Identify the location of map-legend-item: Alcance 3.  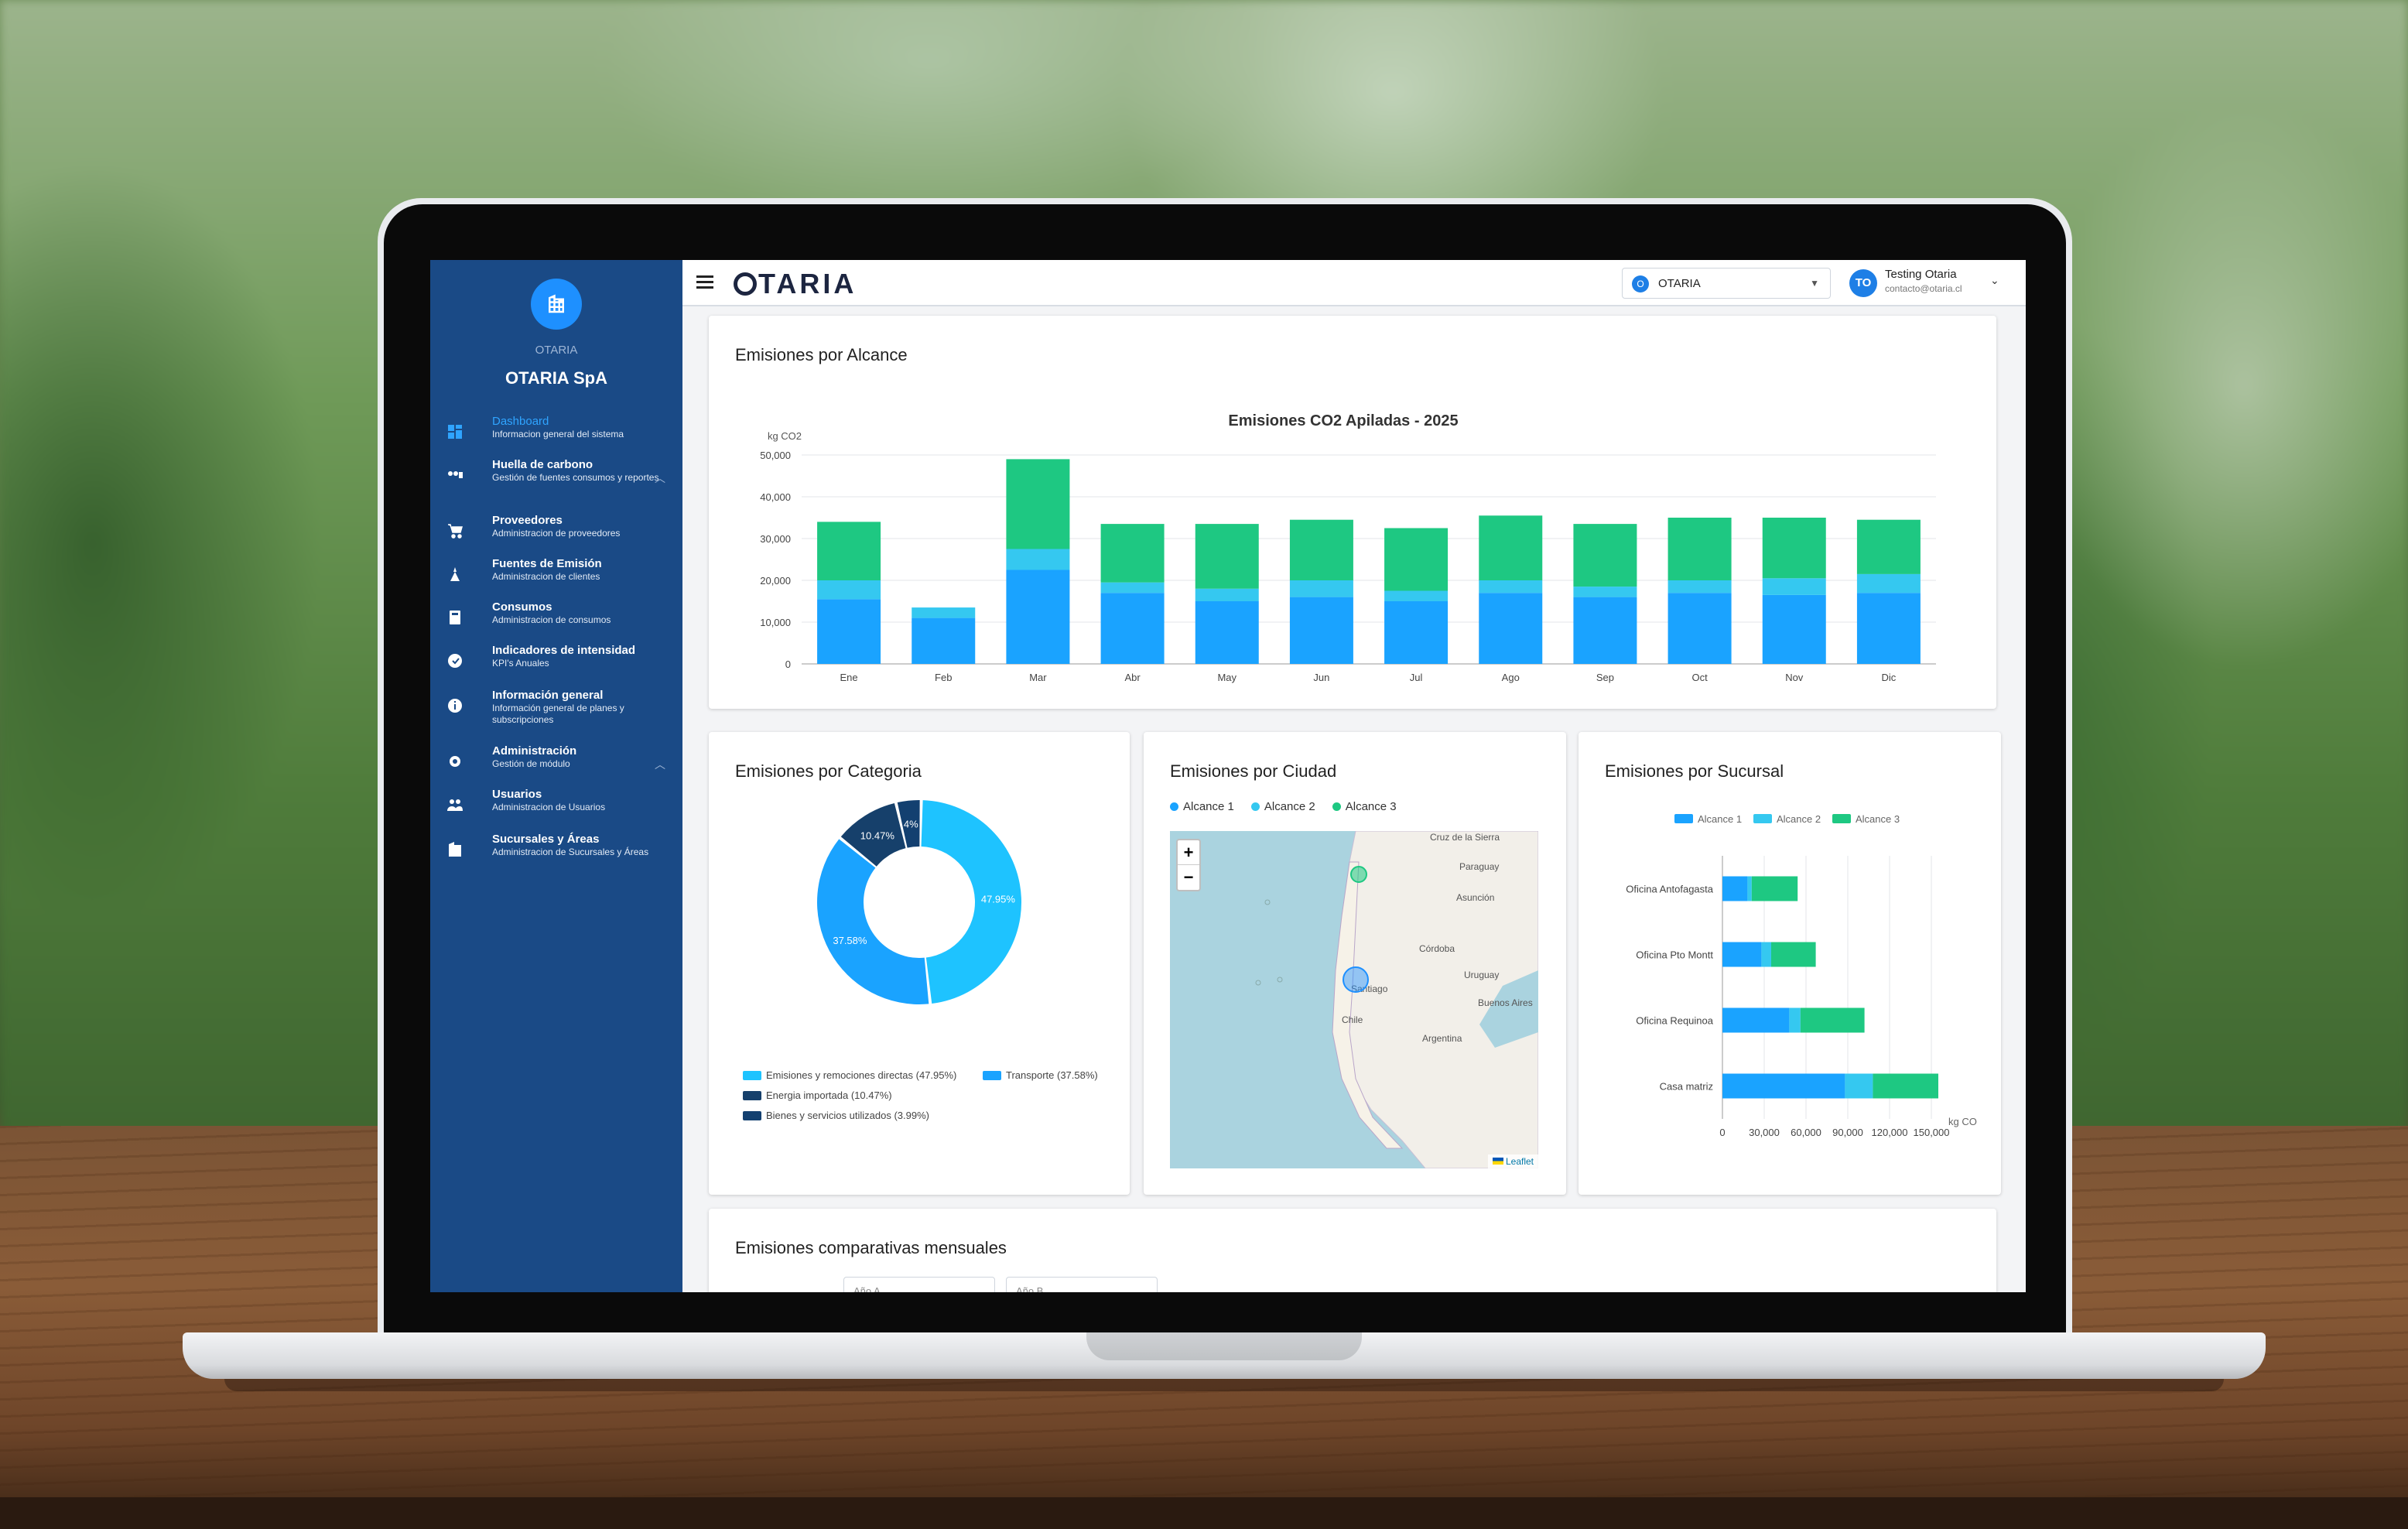
(1364, 806).